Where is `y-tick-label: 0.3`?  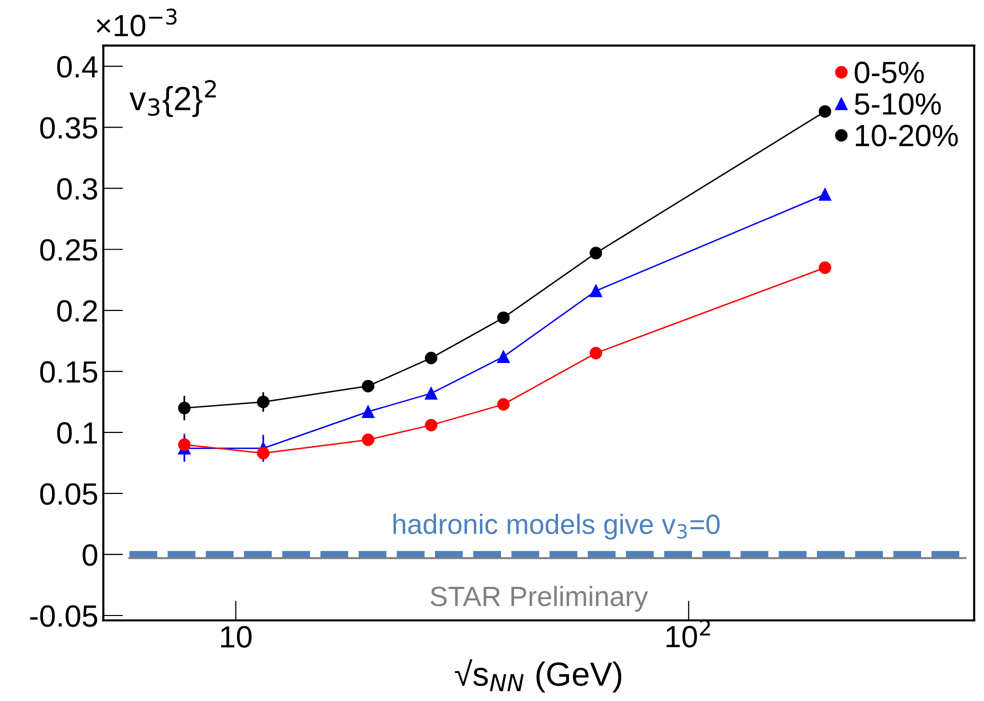 y-tick-label: 0.3 is located at coordinates (77, 189).